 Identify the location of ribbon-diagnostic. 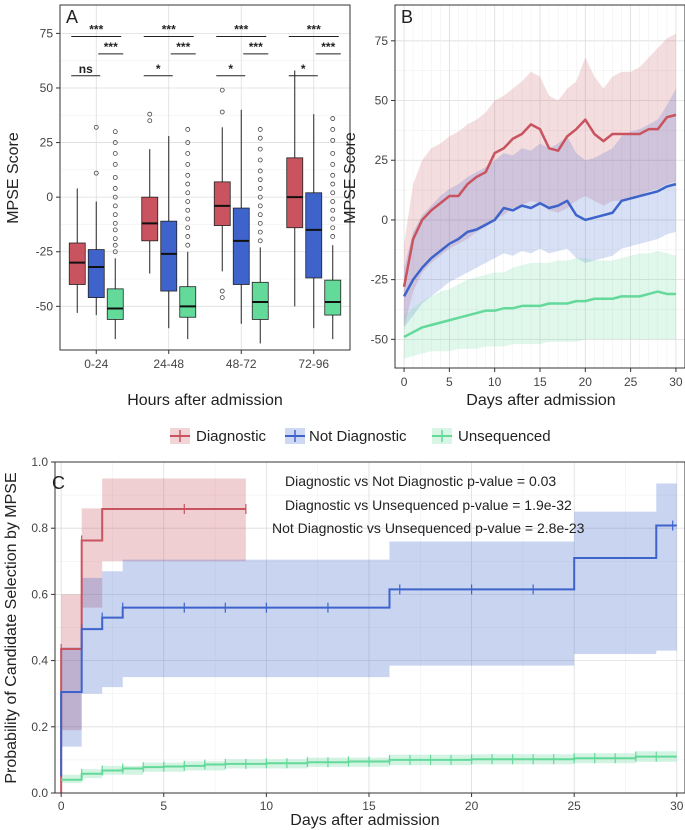
(540, 180).